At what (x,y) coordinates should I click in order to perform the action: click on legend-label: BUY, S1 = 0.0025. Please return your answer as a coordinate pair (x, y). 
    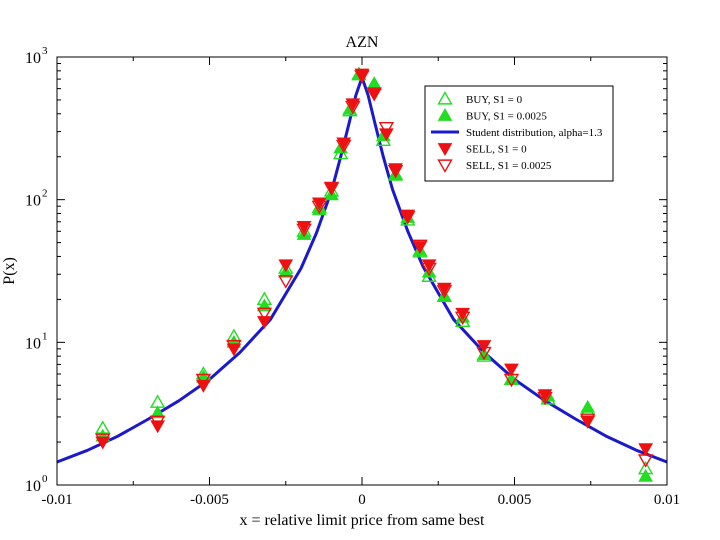
    Looking at the image, I should click on (506, 117).